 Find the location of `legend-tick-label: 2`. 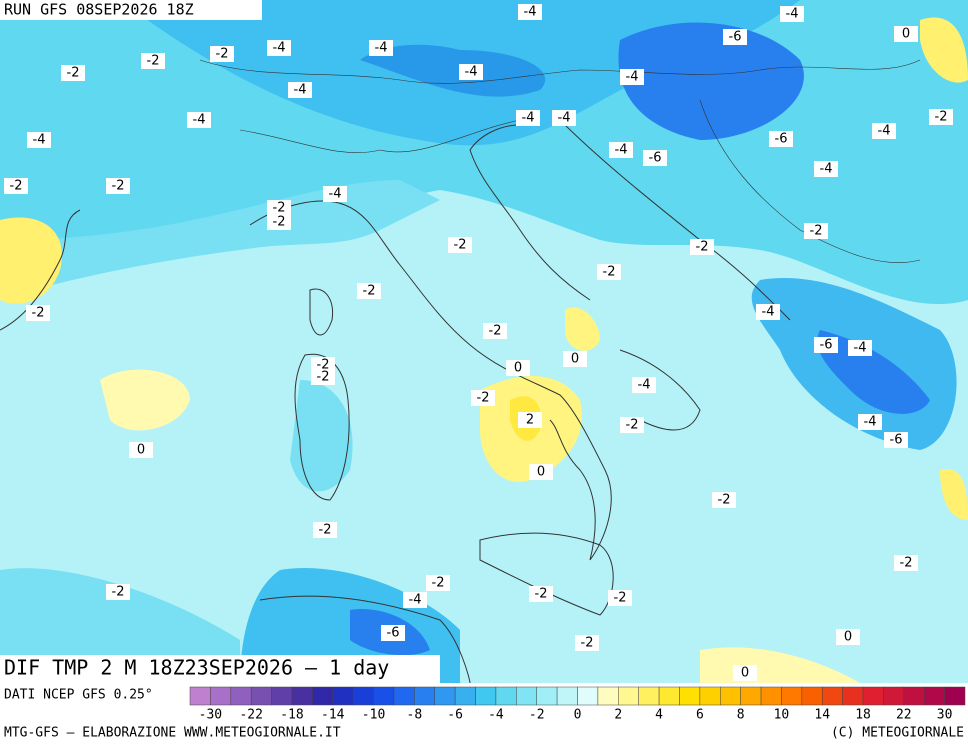

legend-tick-label: 2 is located at coordinates (618, 715).